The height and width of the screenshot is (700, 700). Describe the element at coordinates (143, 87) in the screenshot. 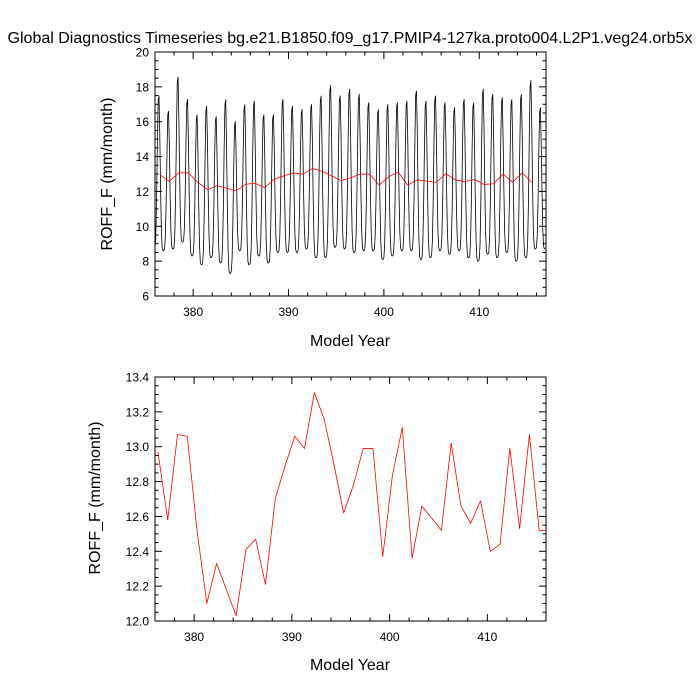

I see `y-tick-label: 18` at that location.